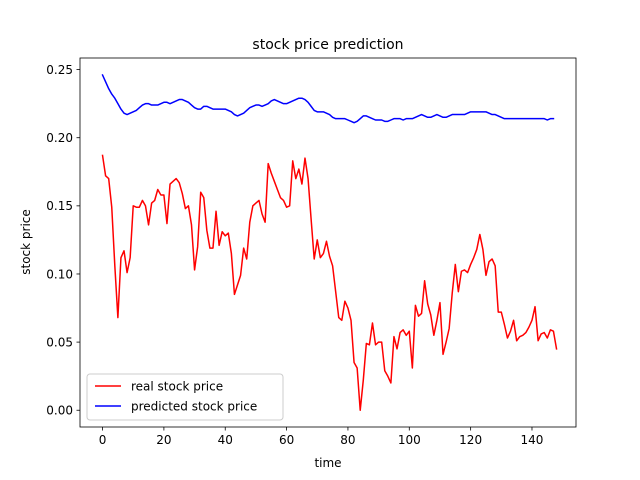 The image size is (640, 480). What do you see at coordinates (59, 206) in the screenshot?
I see `y-tick-label: 0.15` at bounding box center [59, 206].